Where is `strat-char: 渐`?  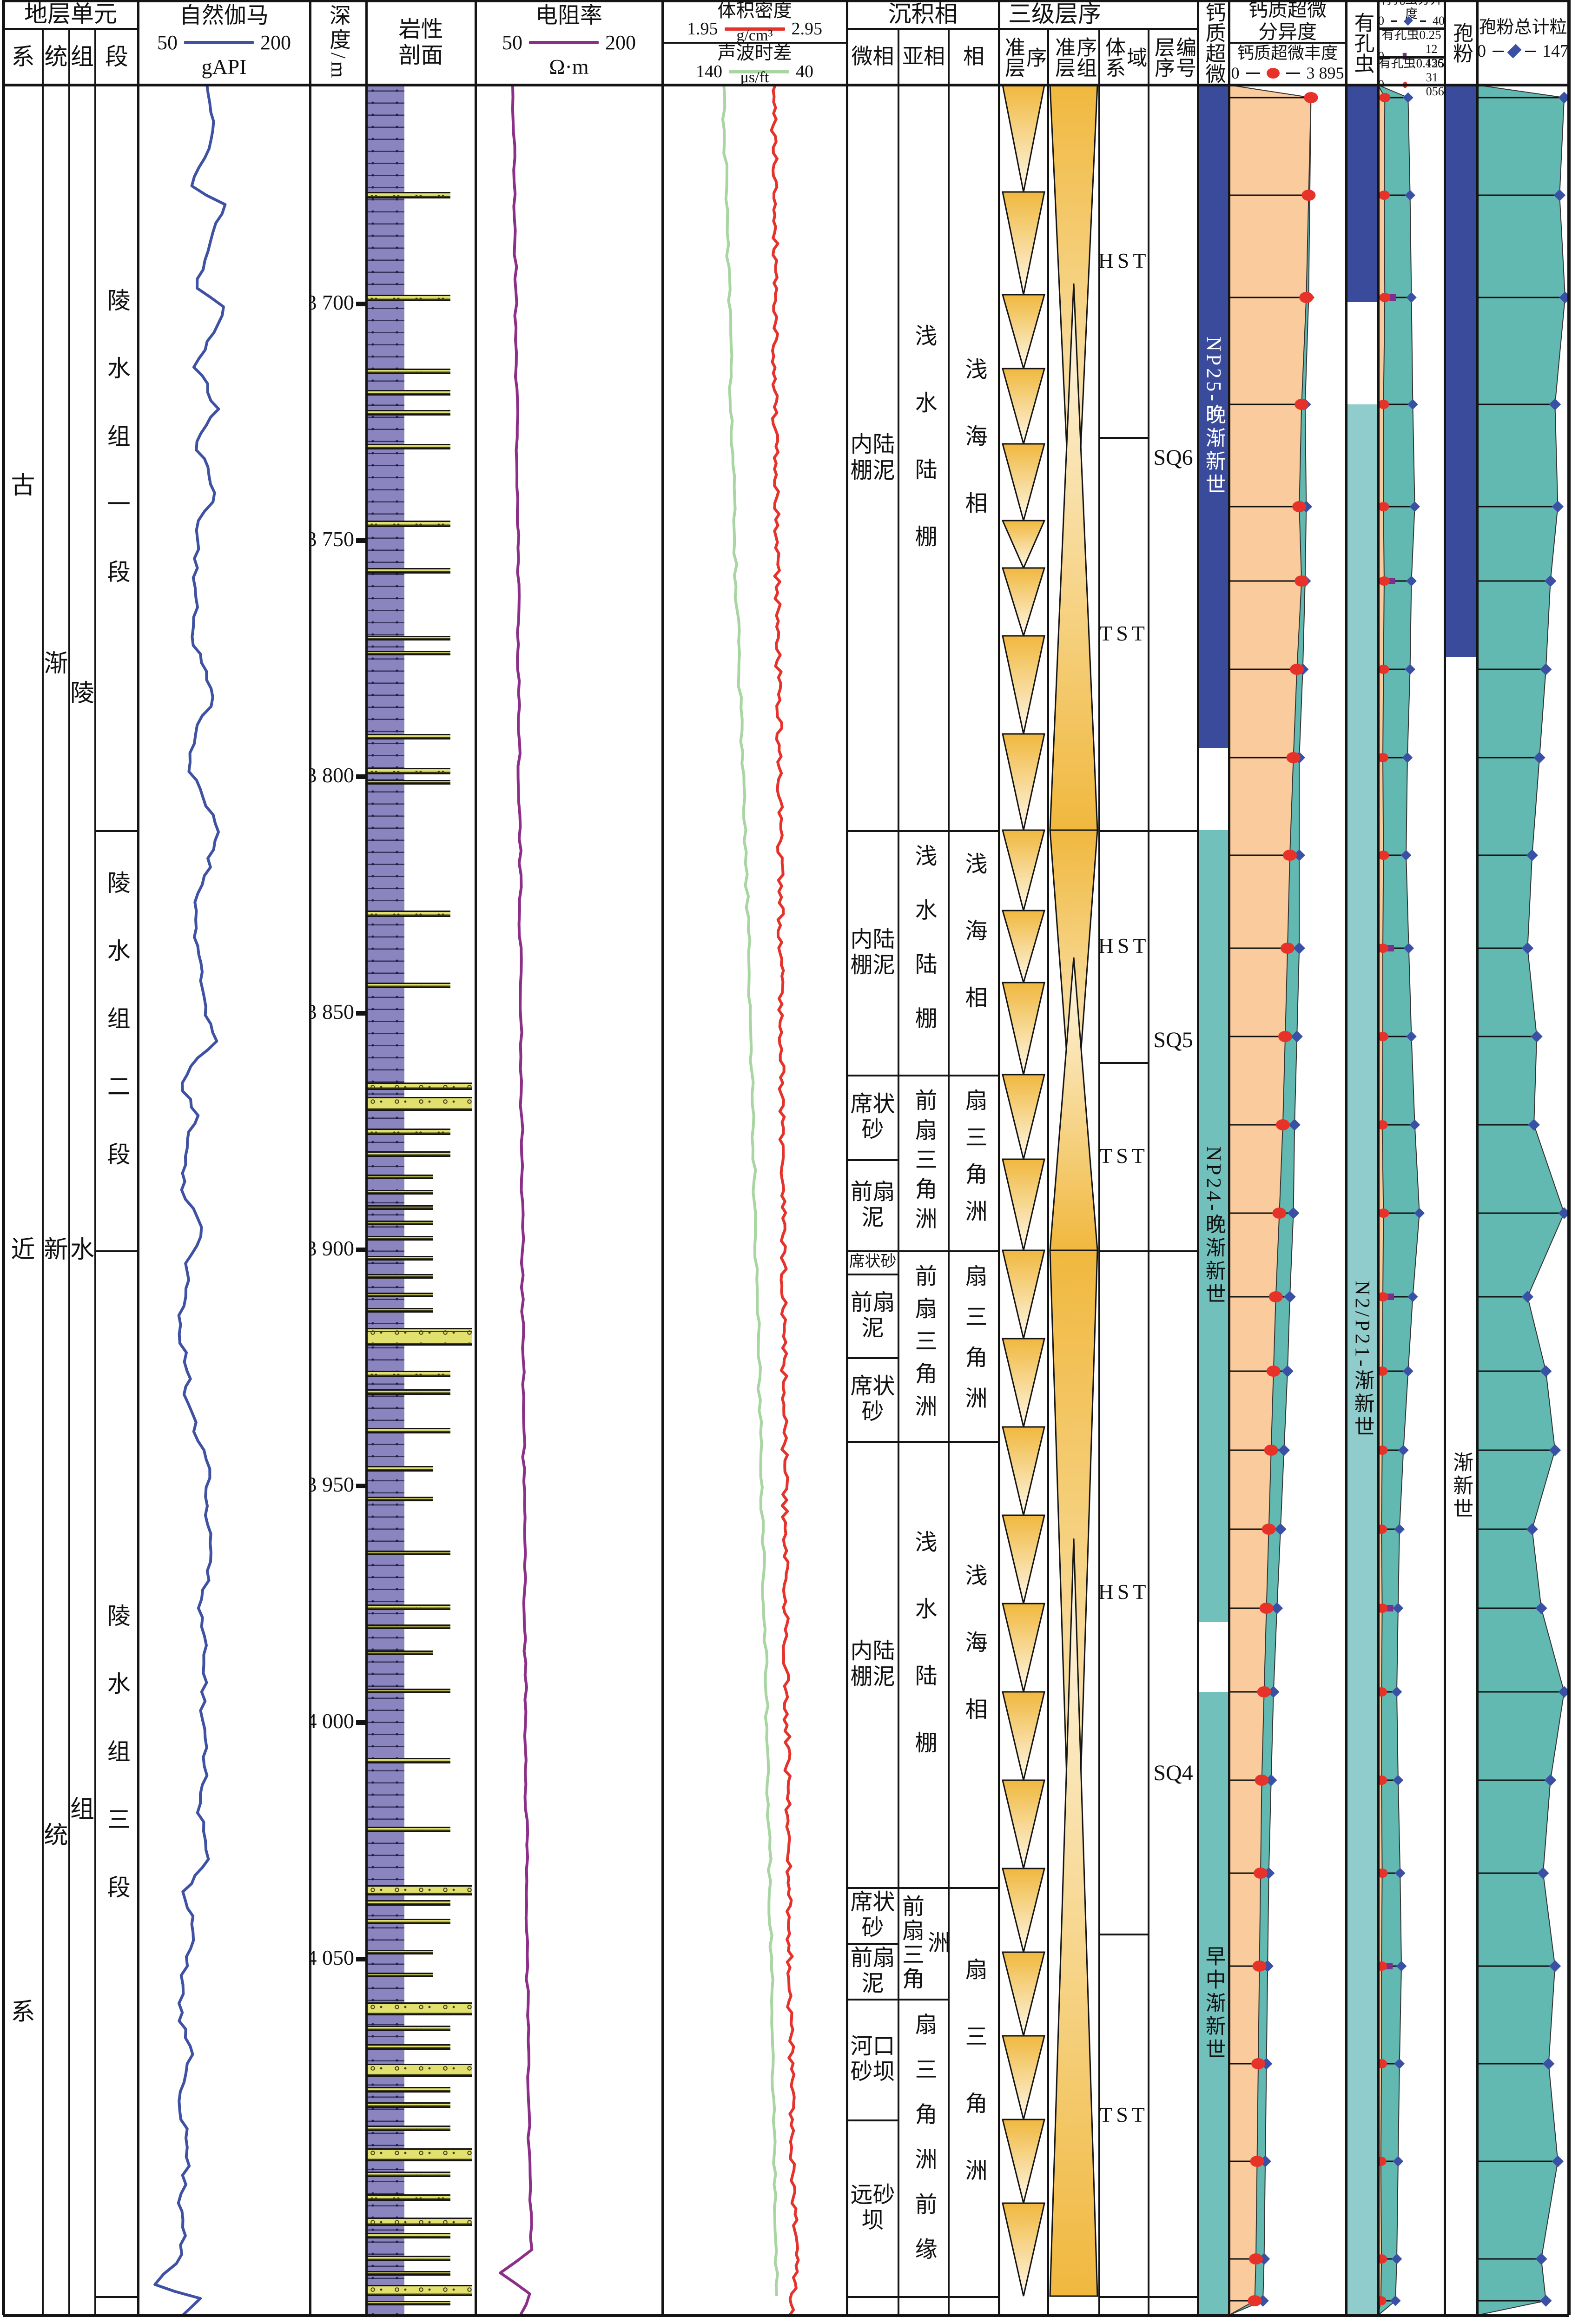
strat-char: 渐 is located at coordinates (56, 664).